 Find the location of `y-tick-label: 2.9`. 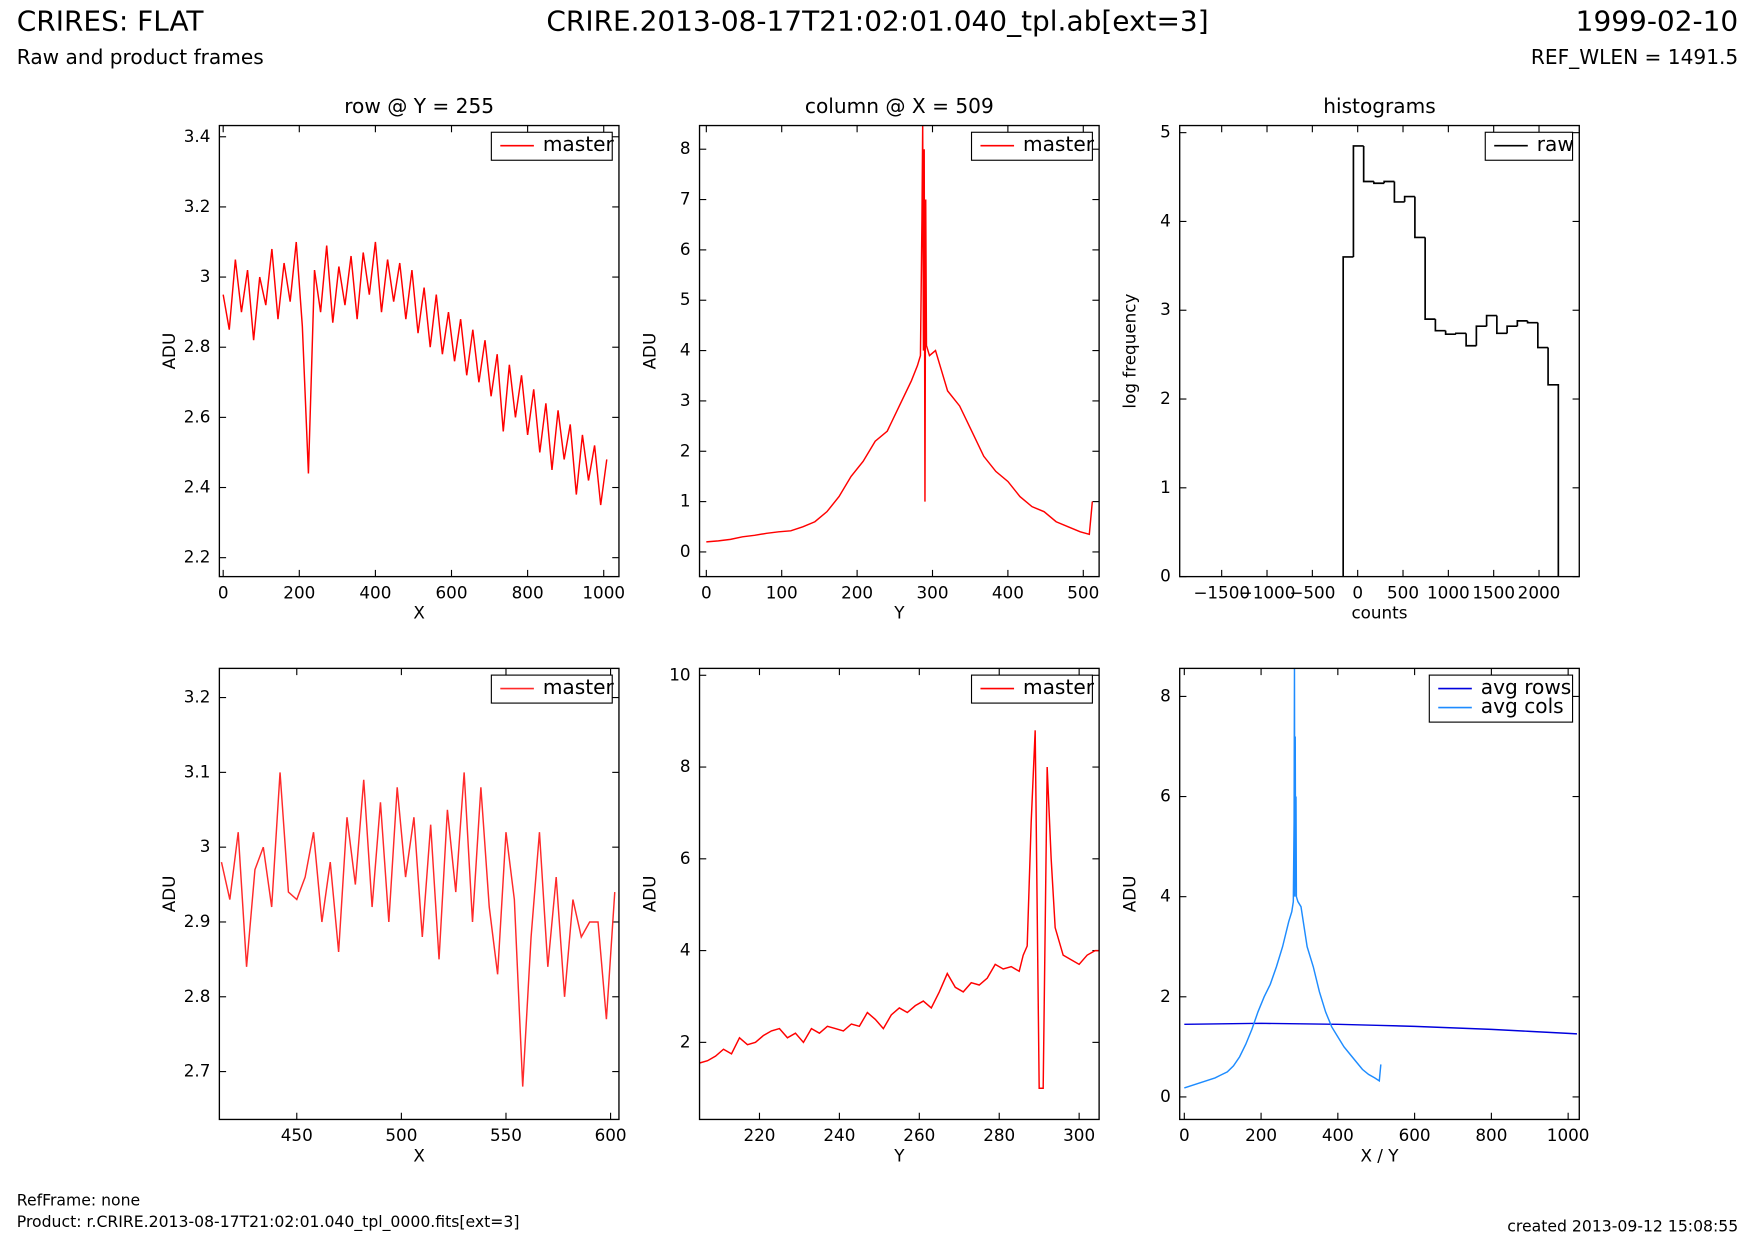

y-tick-label: 2.9 is located at coordinates (197, 921).